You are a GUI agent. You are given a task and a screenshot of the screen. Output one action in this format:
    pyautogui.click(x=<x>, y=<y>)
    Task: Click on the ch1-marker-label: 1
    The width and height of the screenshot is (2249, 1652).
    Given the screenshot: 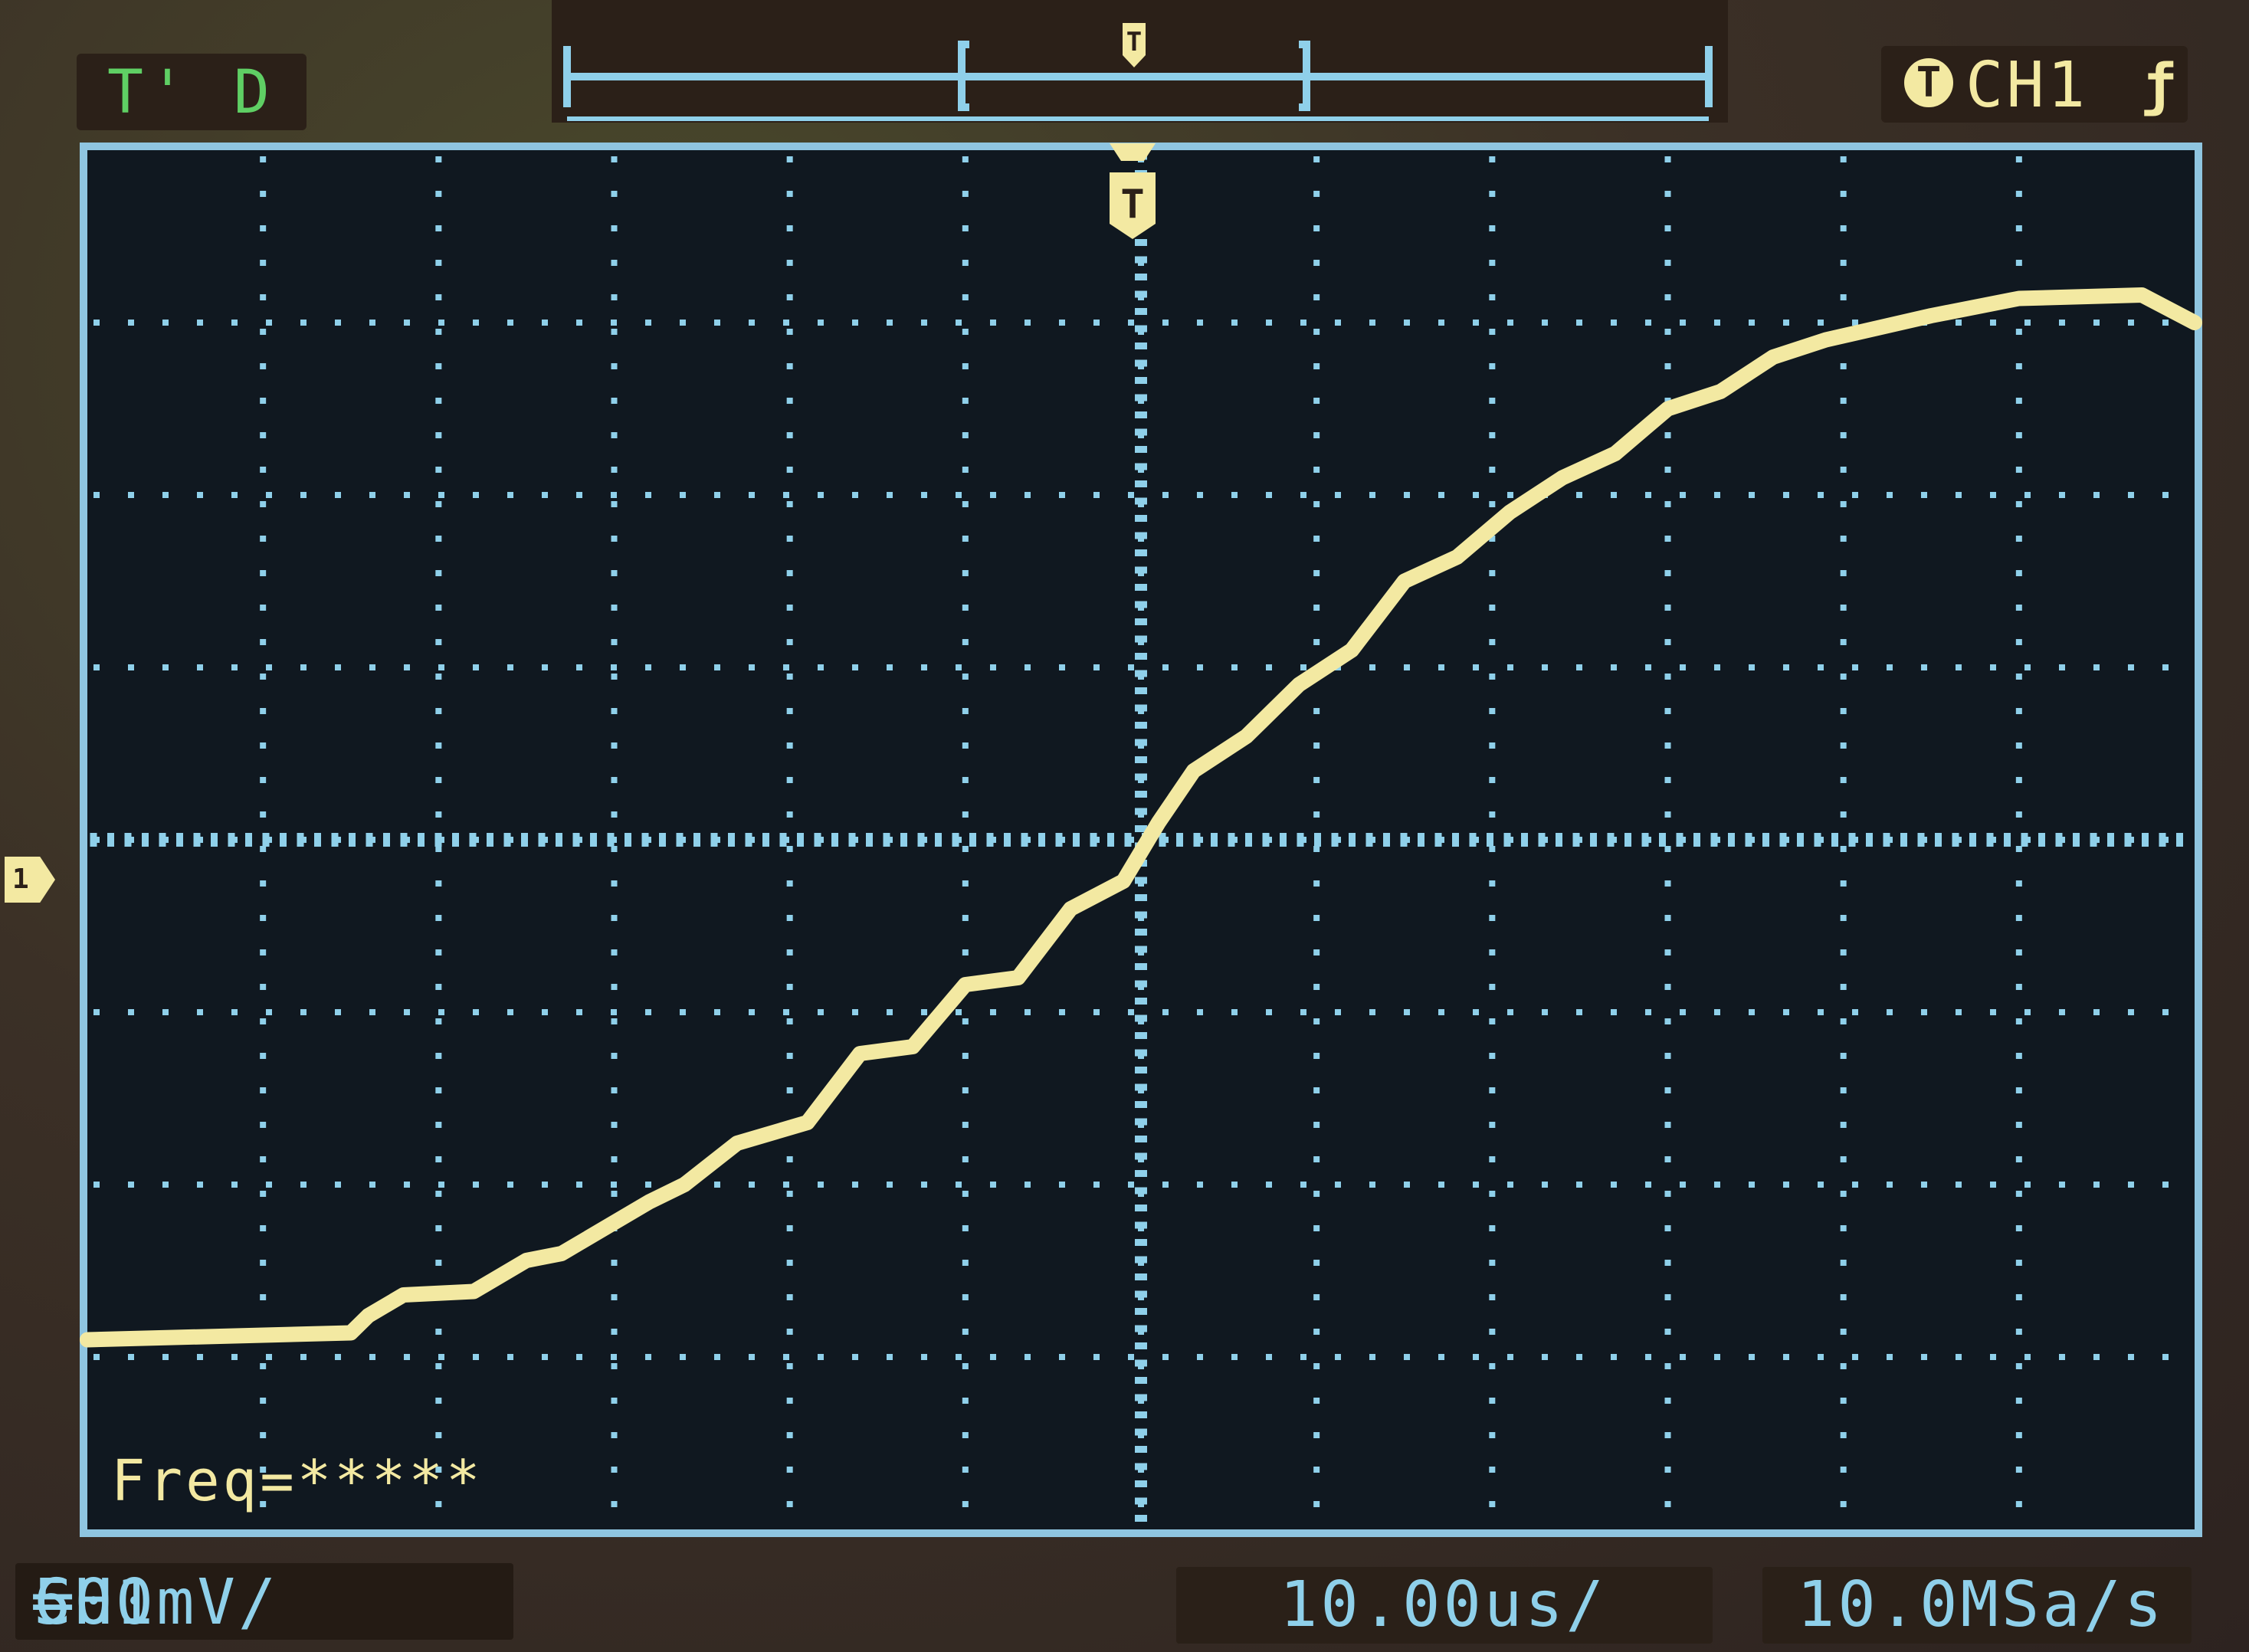 What is the action you would take?
    pyautogui.click(x=20, y=879)
    